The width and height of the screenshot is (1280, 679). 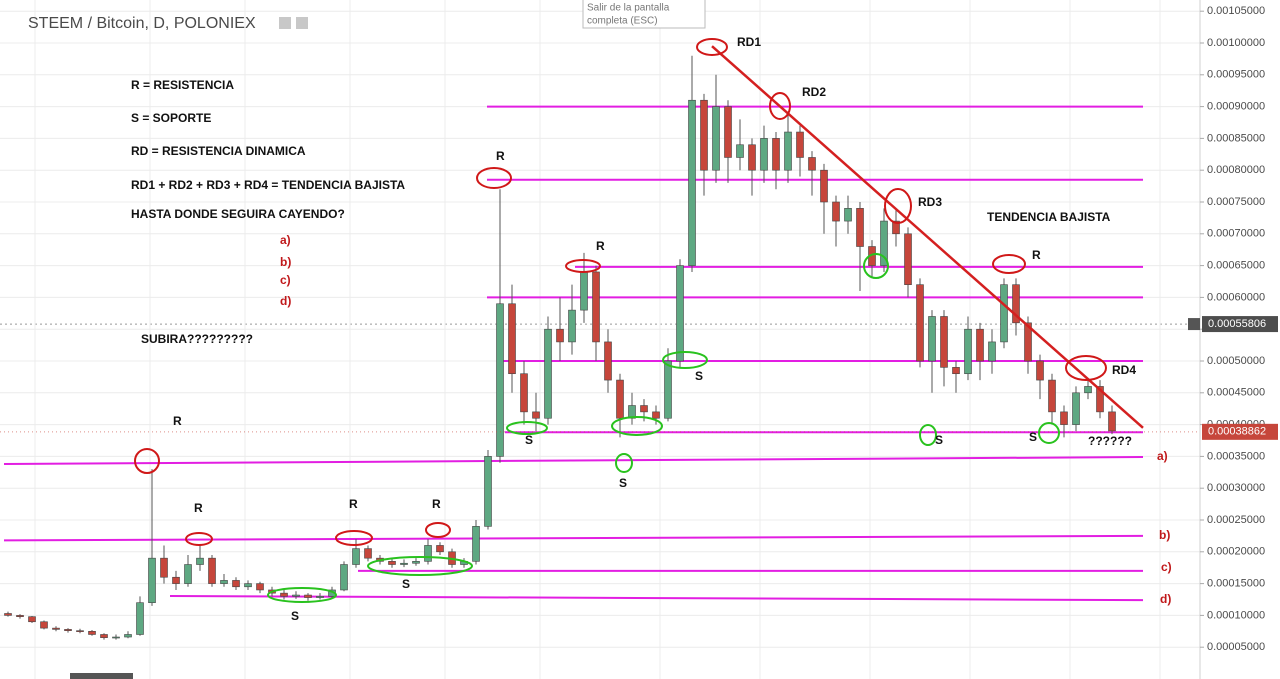 What do you see at coordinates (285, 240) in the screenshot?
I see `option-label: a)` at bounding box center [285, 240].